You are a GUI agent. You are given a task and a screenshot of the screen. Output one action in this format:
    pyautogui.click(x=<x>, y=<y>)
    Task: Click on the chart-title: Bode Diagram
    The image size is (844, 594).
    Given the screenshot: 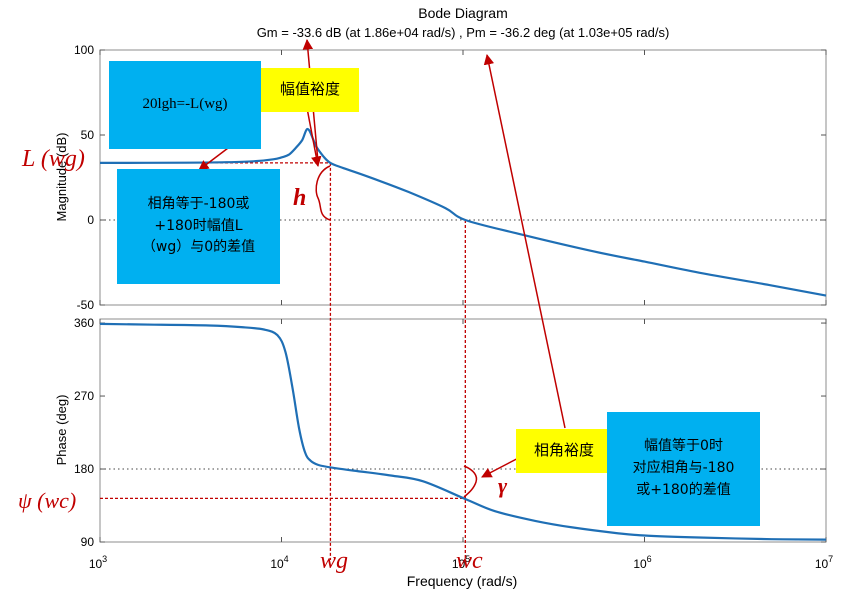 What is the action you would take?
    pyautogui.click(x=463, y=13)
    